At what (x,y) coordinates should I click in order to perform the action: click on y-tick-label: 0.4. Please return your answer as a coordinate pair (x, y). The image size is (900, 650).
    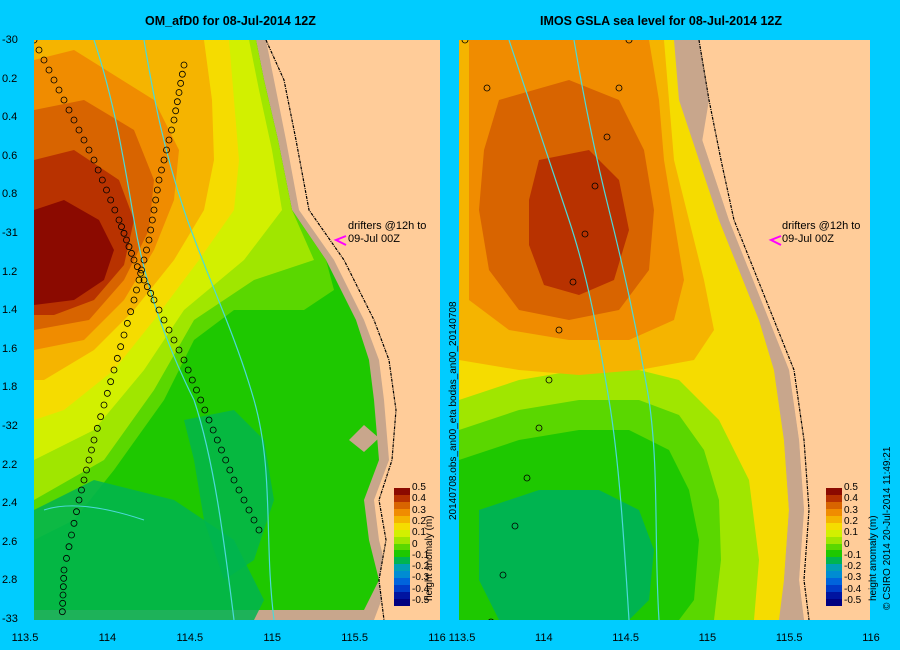
    Looking at the image, I should click on (10, 117).